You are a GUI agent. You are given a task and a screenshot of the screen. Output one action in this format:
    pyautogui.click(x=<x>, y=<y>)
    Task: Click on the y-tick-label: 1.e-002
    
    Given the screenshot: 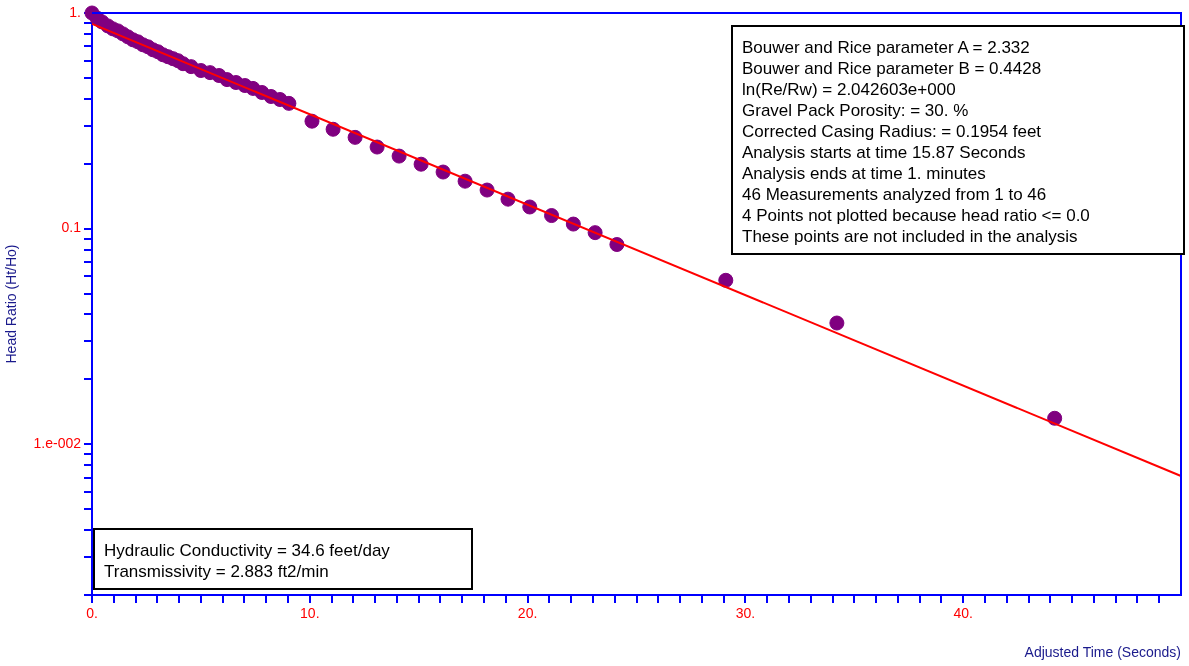 What is the action you would take?
    pyautogui.click(x=57, y=443)
    